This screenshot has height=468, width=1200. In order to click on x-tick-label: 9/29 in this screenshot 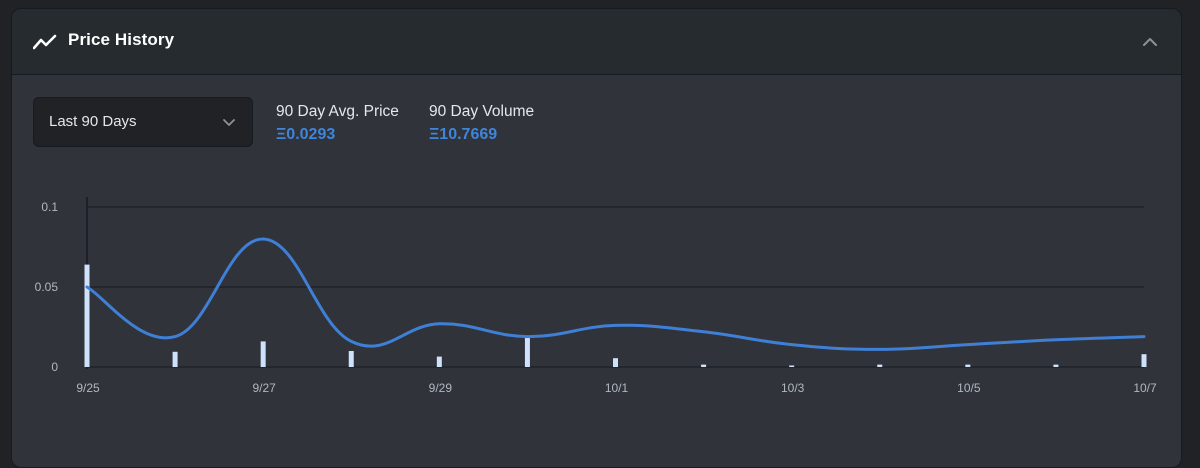, I will do `click(441, 388)`.